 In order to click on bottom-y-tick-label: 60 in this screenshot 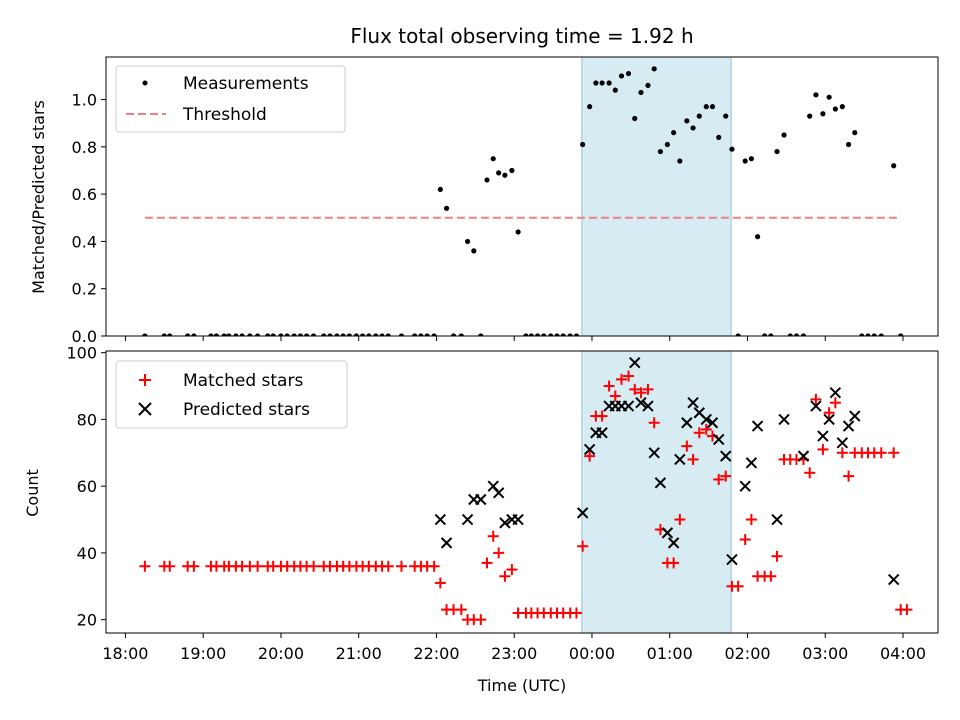, I will do `click(87, 486)`.